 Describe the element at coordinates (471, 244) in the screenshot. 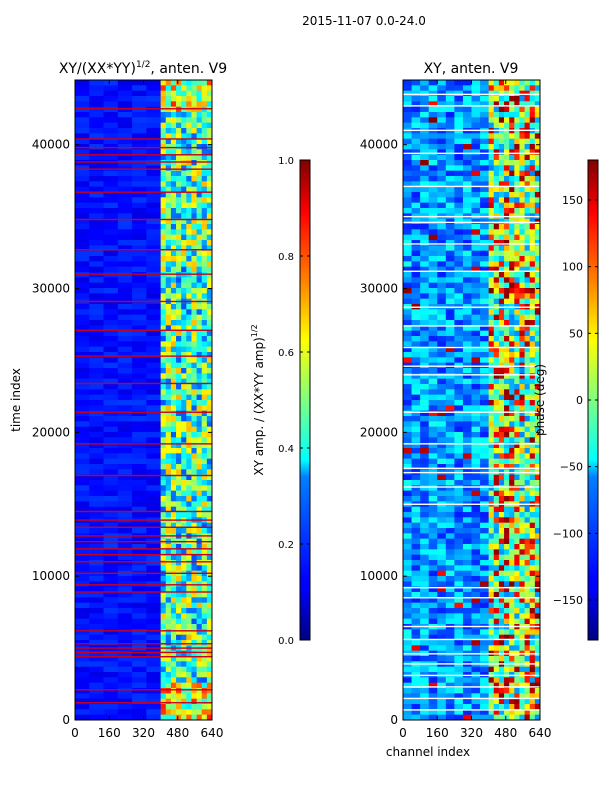

I see `flagged-row` at that location.